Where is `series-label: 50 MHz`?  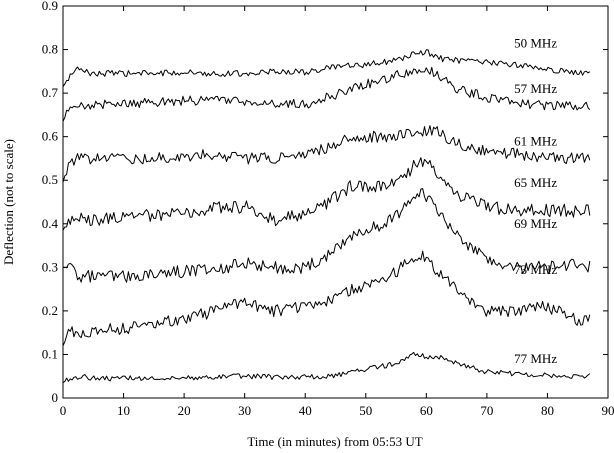
series-label: 50 MHz is located at coordinates (535, 42).